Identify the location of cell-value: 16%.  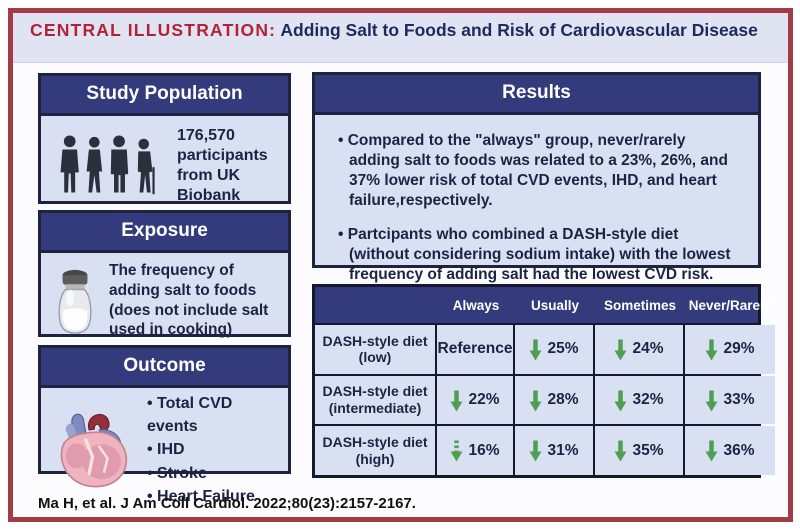
(484, 450).